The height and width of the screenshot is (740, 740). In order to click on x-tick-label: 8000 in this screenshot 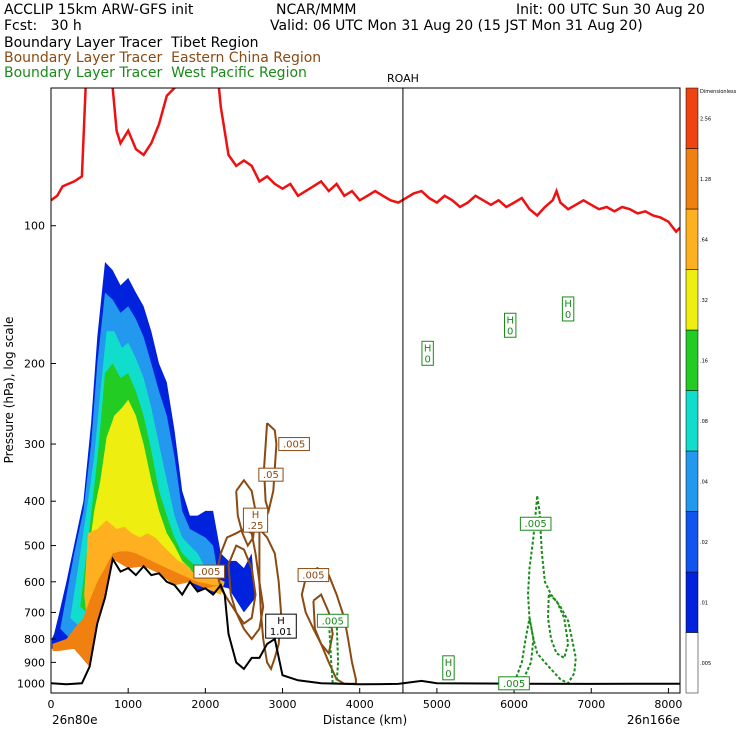, I will do `click(668, 704)`.